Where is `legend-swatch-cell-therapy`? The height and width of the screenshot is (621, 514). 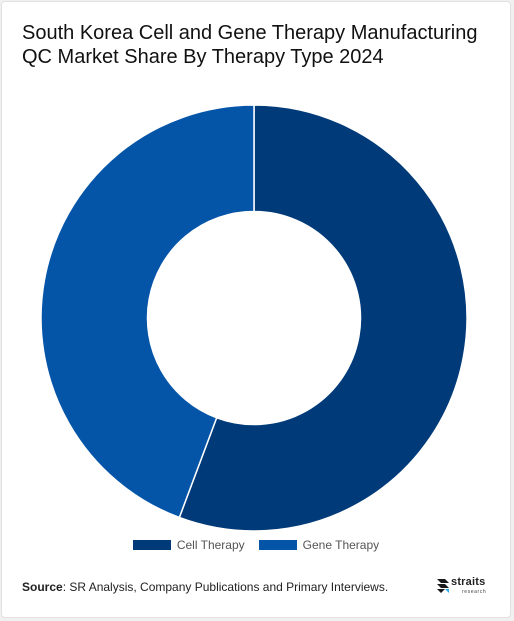
legend-swatch-cell-therapy is located at coordinates (151, 545).